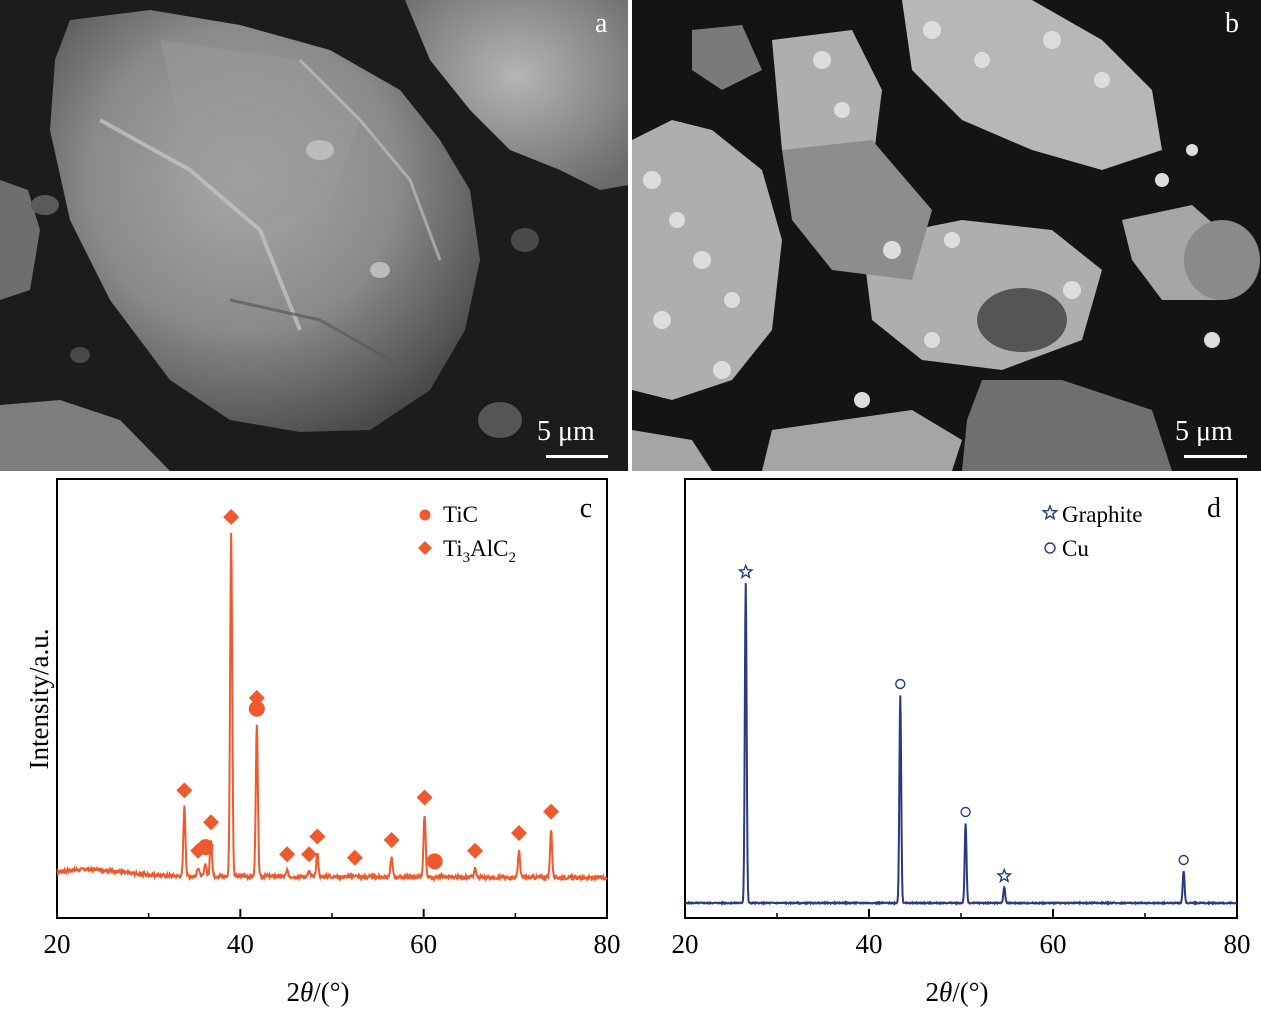 The width and height of the screenshot is (1261, 1020). I want to click on peak-markers-c, so click(368, 689).